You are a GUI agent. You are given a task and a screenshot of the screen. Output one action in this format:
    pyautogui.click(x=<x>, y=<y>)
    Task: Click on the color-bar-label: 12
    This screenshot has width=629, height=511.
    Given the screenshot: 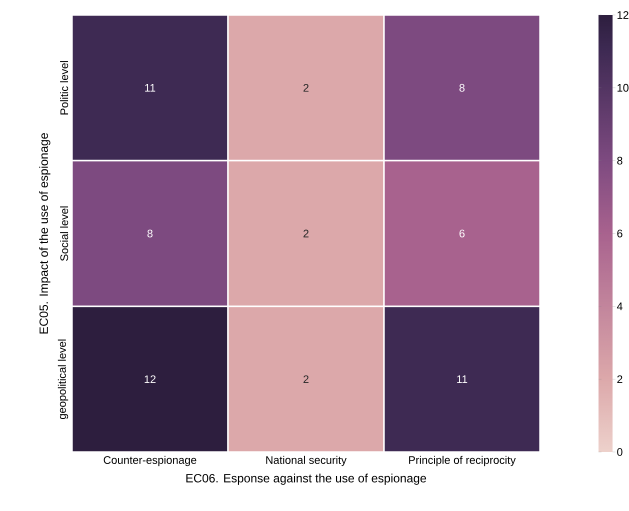 What is the action you would take?
    pyautogui.click(x=623, y=15)
    